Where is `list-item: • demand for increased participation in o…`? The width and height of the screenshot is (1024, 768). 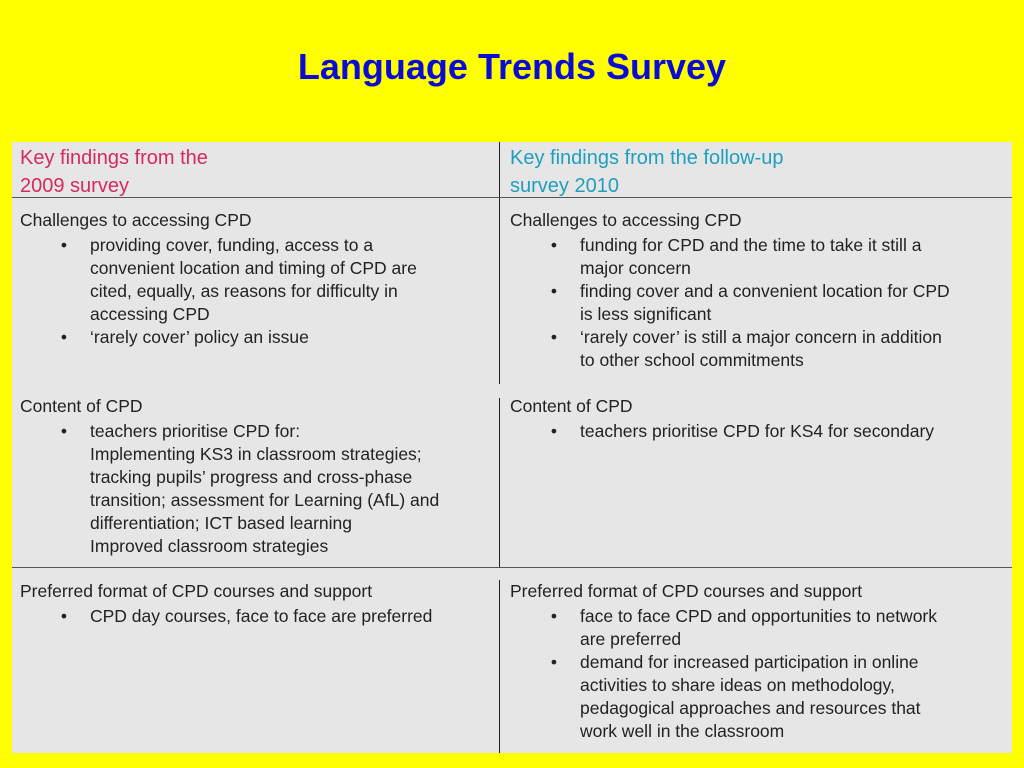 list-item: • demand for increased participation in o… is located at coordinates (757, 697).